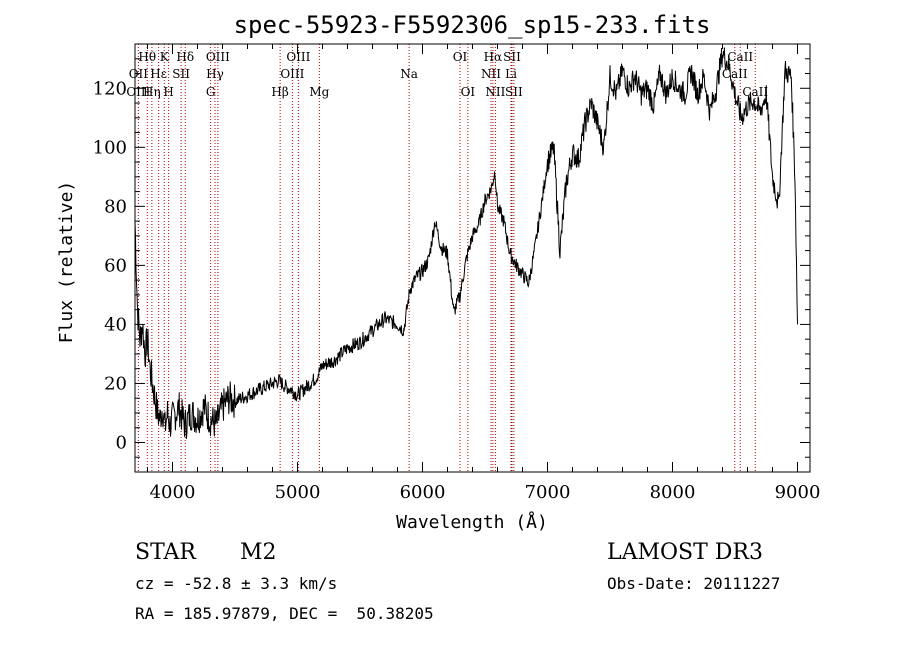  I want to click on line-label: G, so click(211, 92).